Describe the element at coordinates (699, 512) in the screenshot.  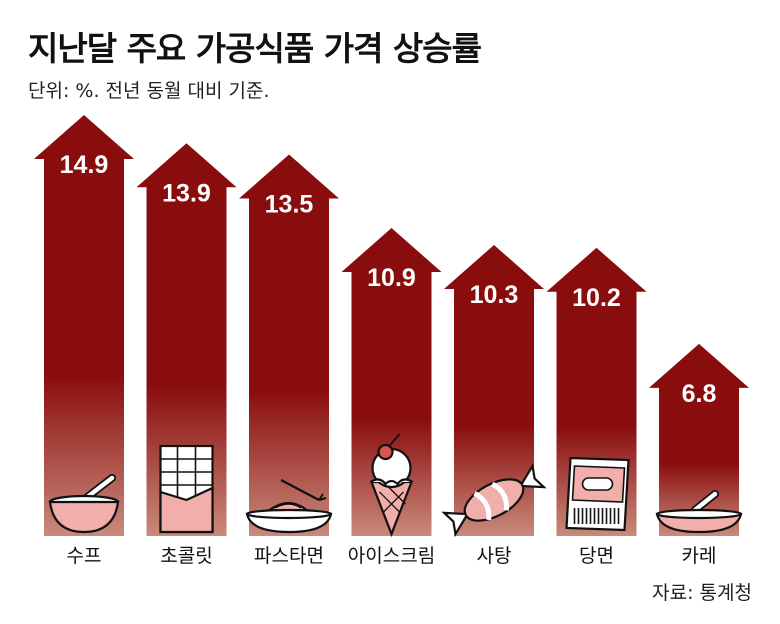
I see `curry-plate-icon` at that location.